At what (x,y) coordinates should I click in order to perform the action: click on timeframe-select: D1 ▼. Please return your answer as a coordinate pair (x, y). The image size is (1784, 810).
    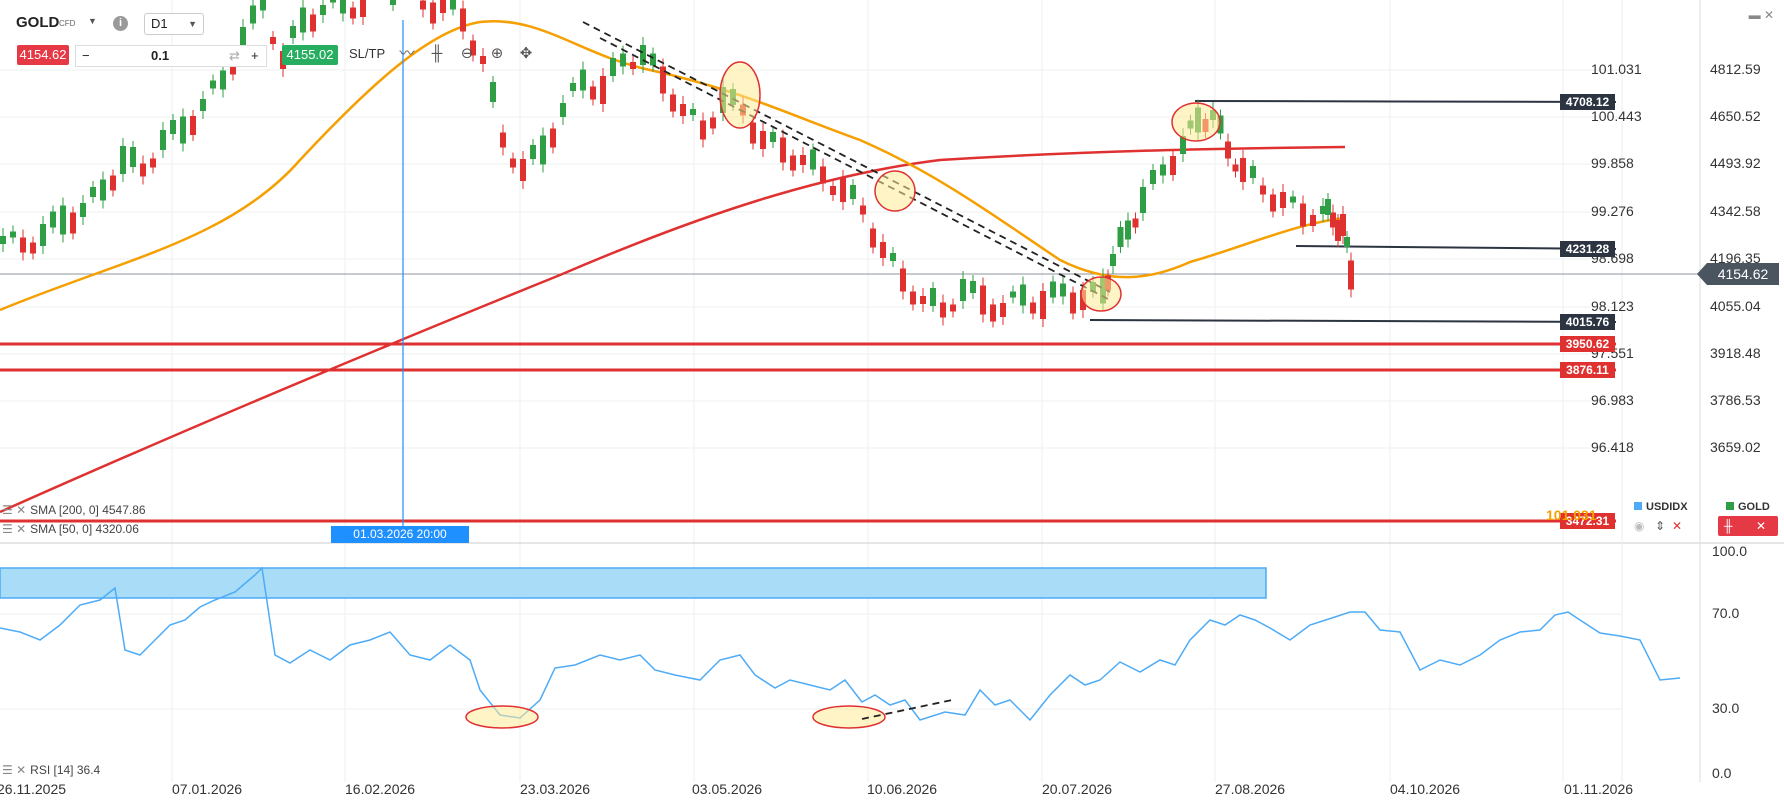
    Looking at the image, I should click on (174, 24).